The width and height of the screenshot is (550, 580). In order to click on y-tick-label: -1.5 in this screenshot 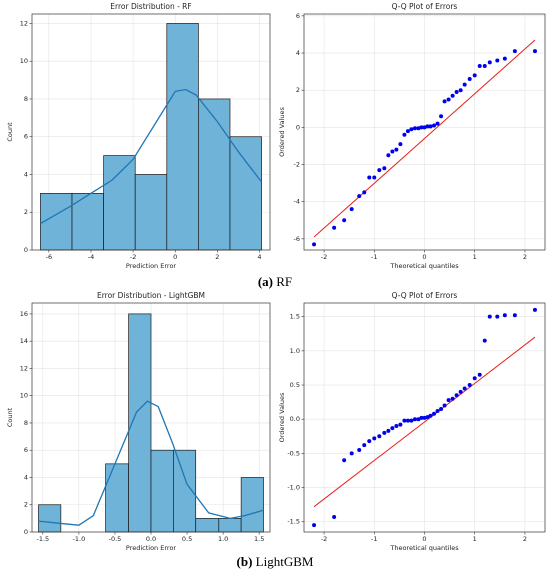, I will do `click(293, 522)`.